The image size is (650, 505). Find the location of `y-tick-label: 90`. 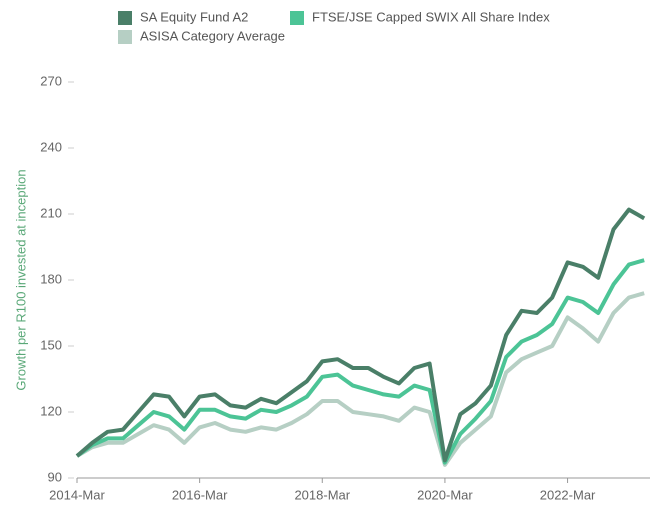

y-tick-label: 90 is located at coordinates (55, 476).